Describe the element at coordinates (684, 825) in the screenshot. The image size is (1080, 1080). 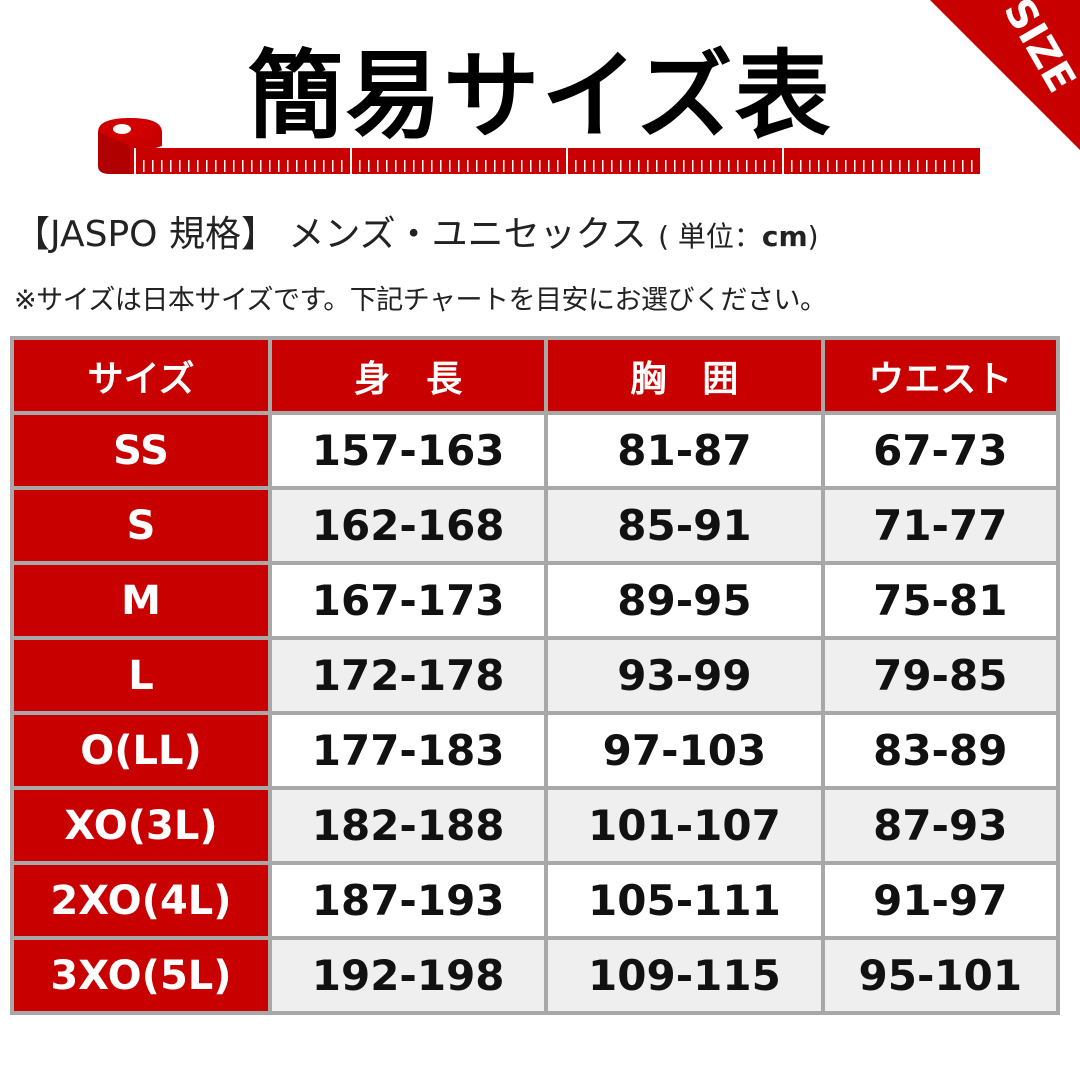
I see `cell-chest: 101-107` at that location.